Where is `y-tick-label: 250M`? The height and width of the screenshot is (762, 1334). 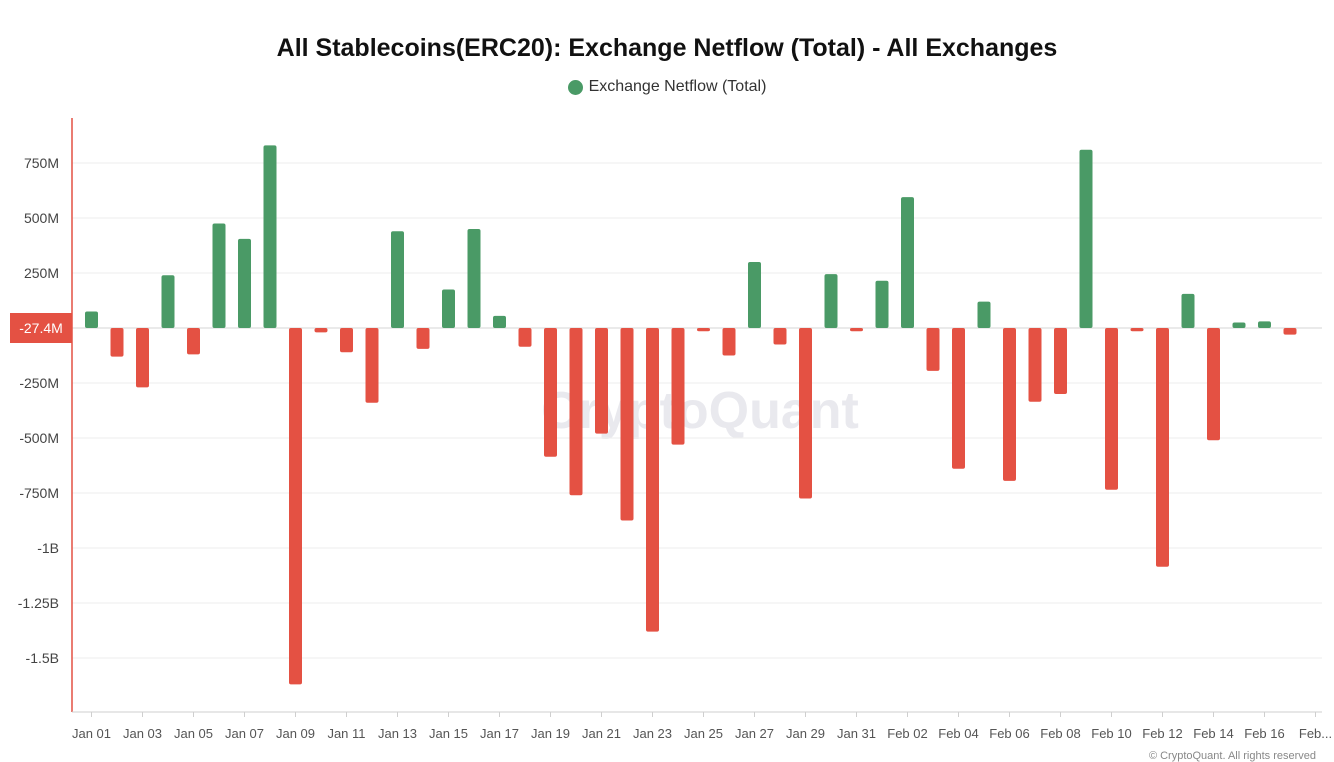
y-tick-label: 250M is located at coordinates (41, 273).